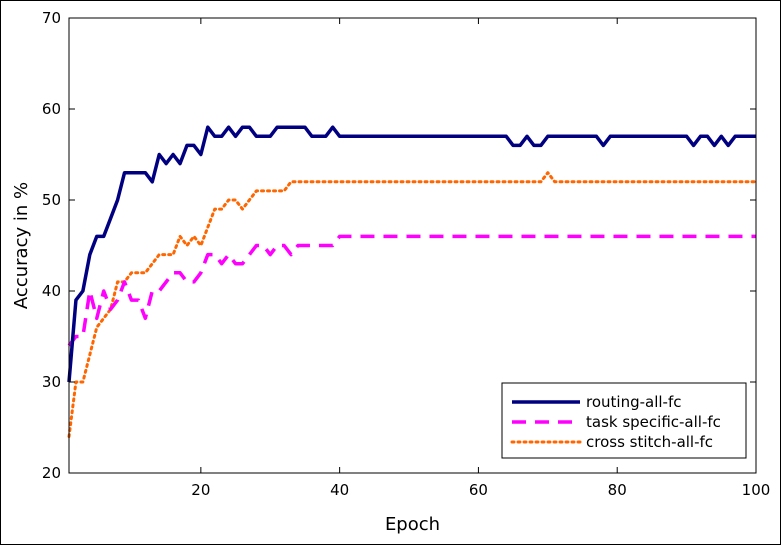  What do you see at coordinates (51, 109) in the screenshot?
I see `y-tick-label: 60` at bounding box center [51, 109].